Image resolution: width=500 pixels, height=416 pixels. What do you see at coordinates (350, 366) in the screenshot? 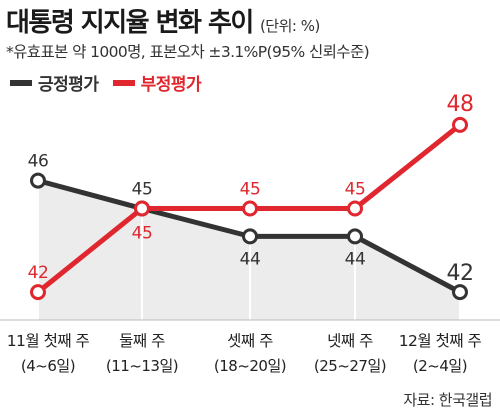
I see `x-tick-date-3: (25~27일)` at bounding box center [350, 366].